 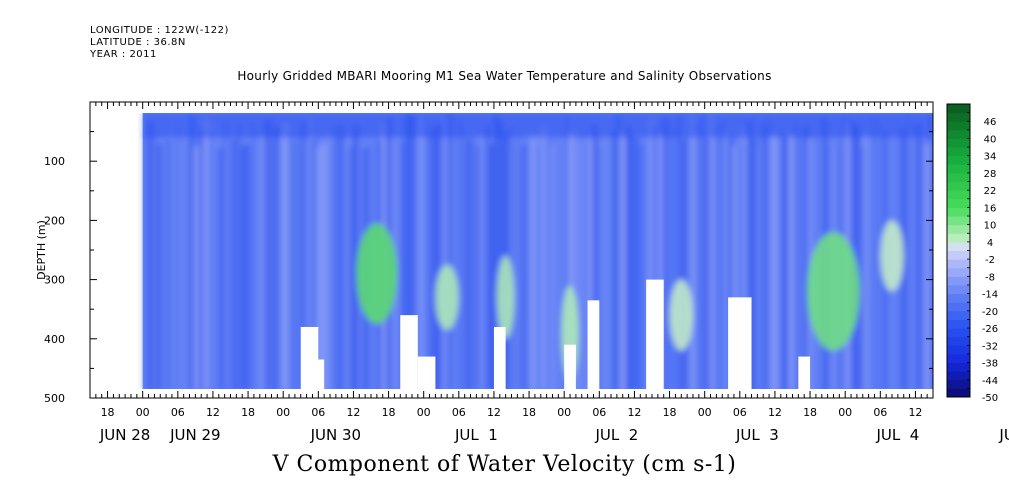 I want to click on y-tick-label: 200, so click(x=54, y=220).